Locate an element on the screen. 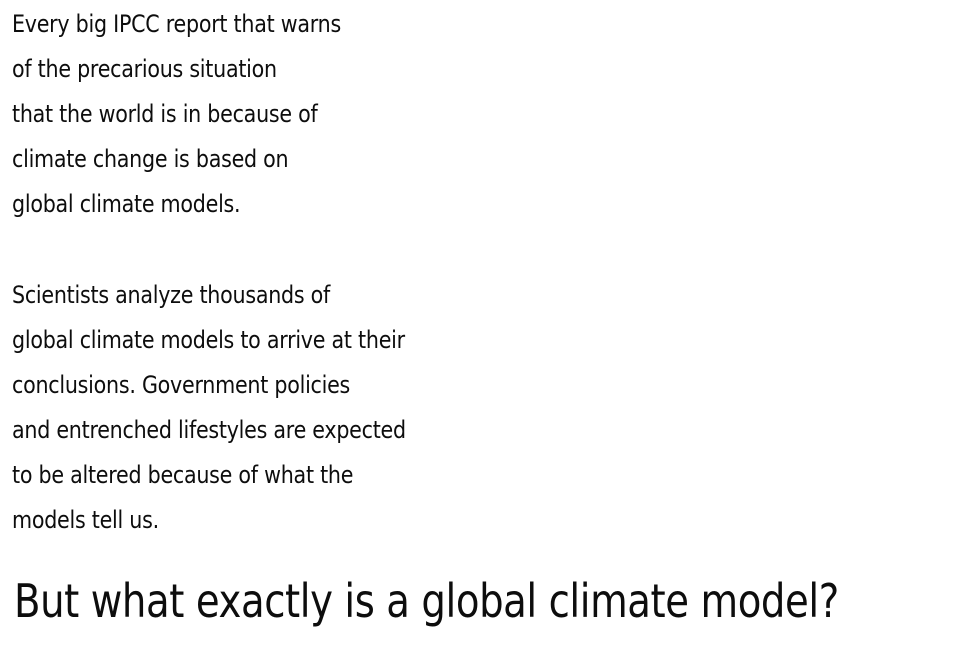 The height and width of the screenshot is (651, 980). intro-line: of the precarious situation is located at coordinates (144, 69).